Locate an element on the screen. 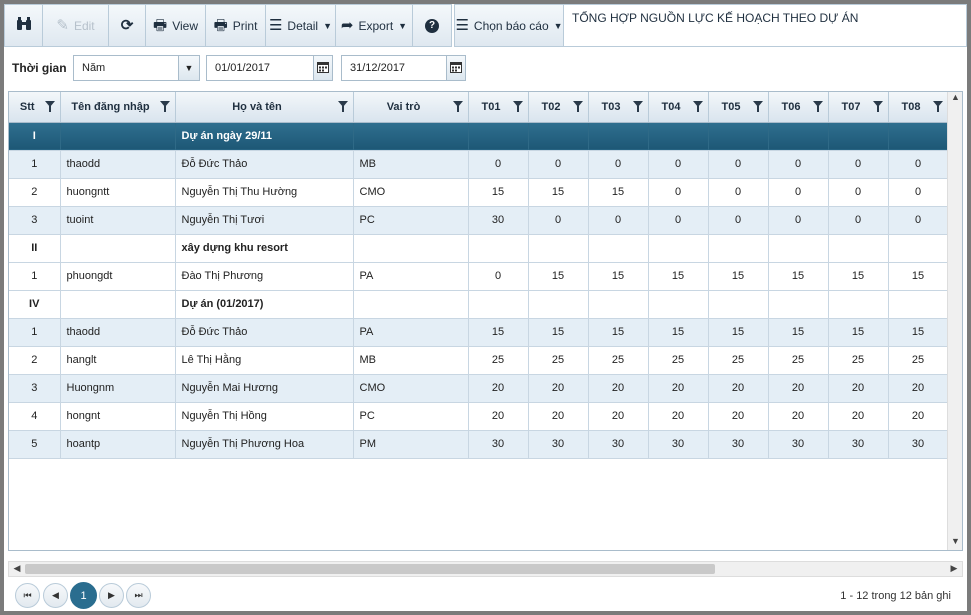 This screenshot has width=971, height=615. column-header: T03 is located at coordinates (618, 107).